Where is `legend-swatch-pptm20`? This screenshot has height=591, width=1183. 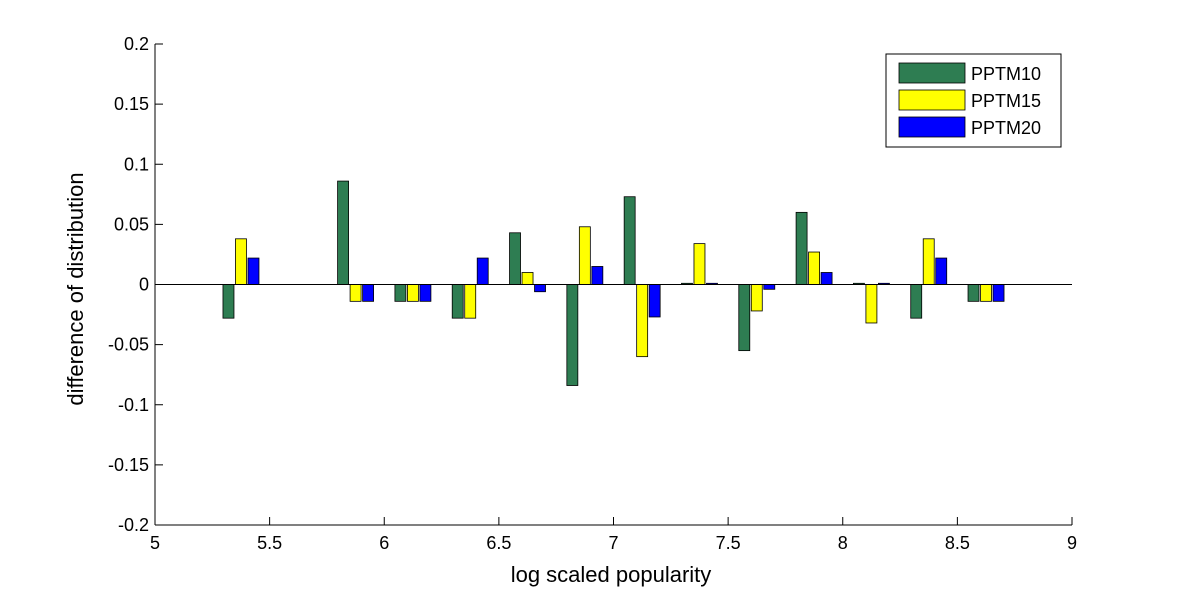
legend-swatch-pptm20 is located at coordinates (932, 127).